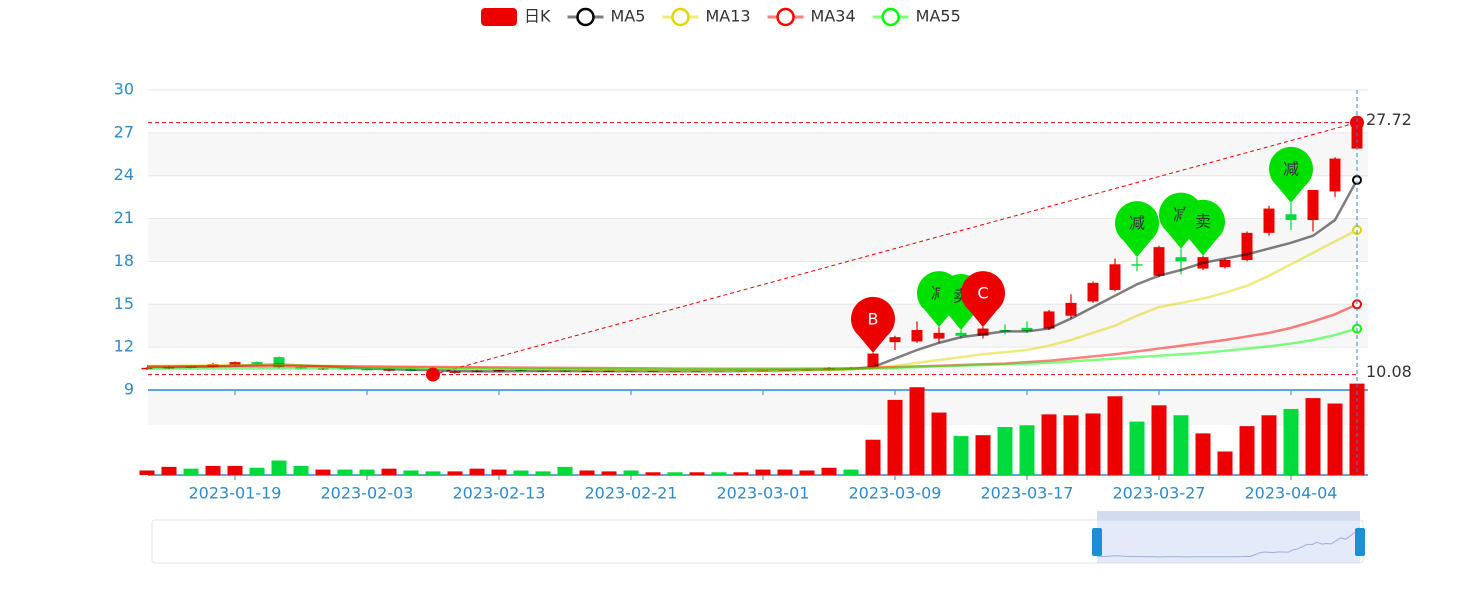 This screenshot has height=600, width=1476. Describe the element at coordinates (833, 16) in the screenshot. I see `legend-label: MA34` at that location.